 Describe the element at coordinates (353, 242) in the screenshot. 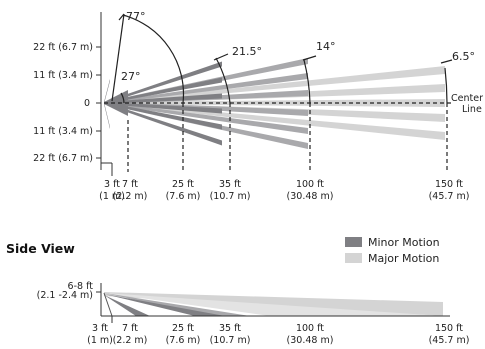

I see `legend-swatch-minor` at that location.